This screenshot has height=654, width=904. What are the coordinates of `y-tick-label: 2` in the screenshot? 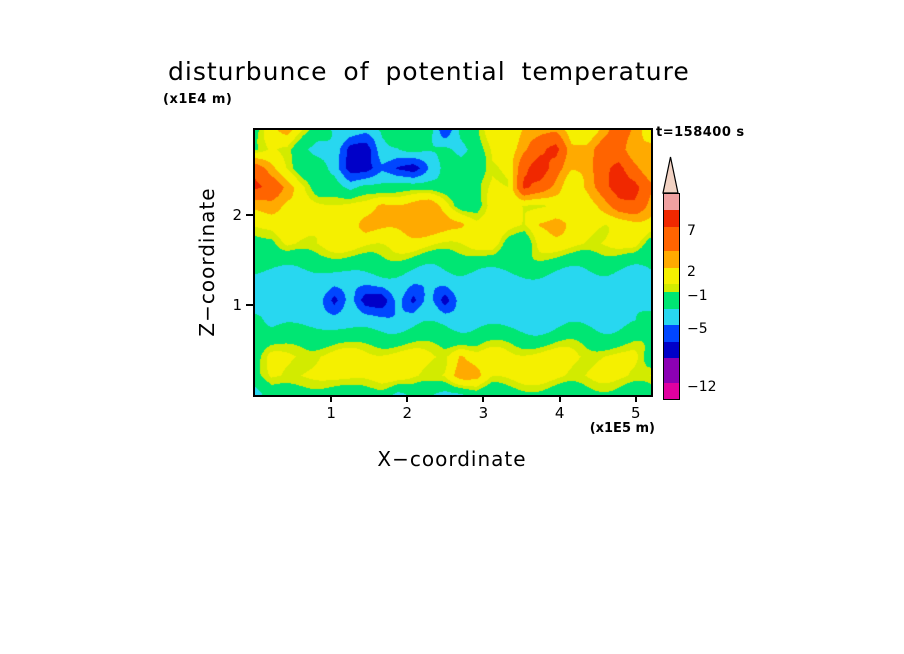 It's located at (237, 214).